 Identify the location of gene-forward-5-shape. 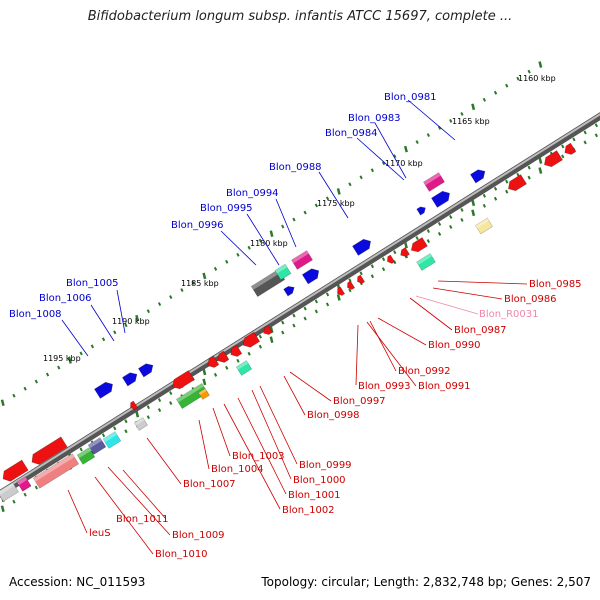
(289, 291).